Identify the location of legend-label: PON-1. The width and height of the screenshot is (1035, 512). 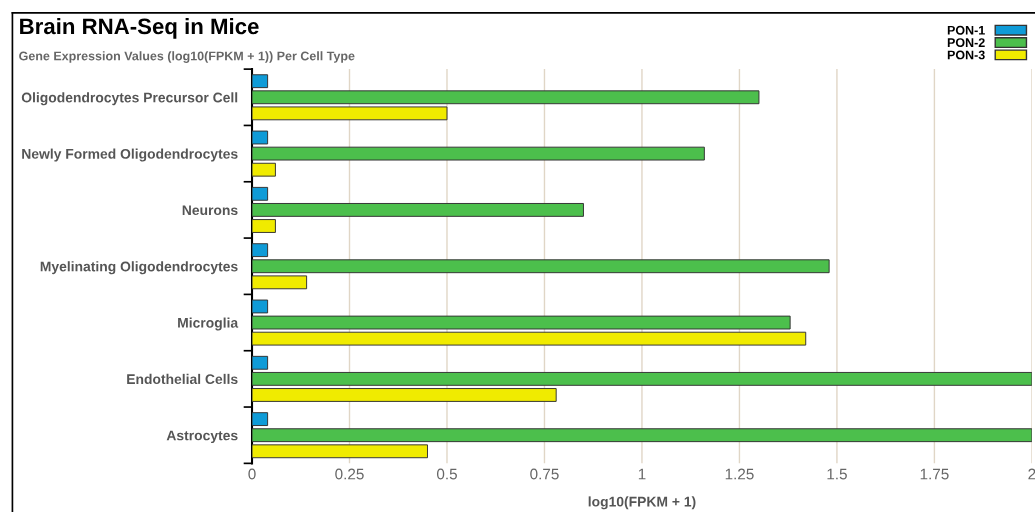
(966, 30).